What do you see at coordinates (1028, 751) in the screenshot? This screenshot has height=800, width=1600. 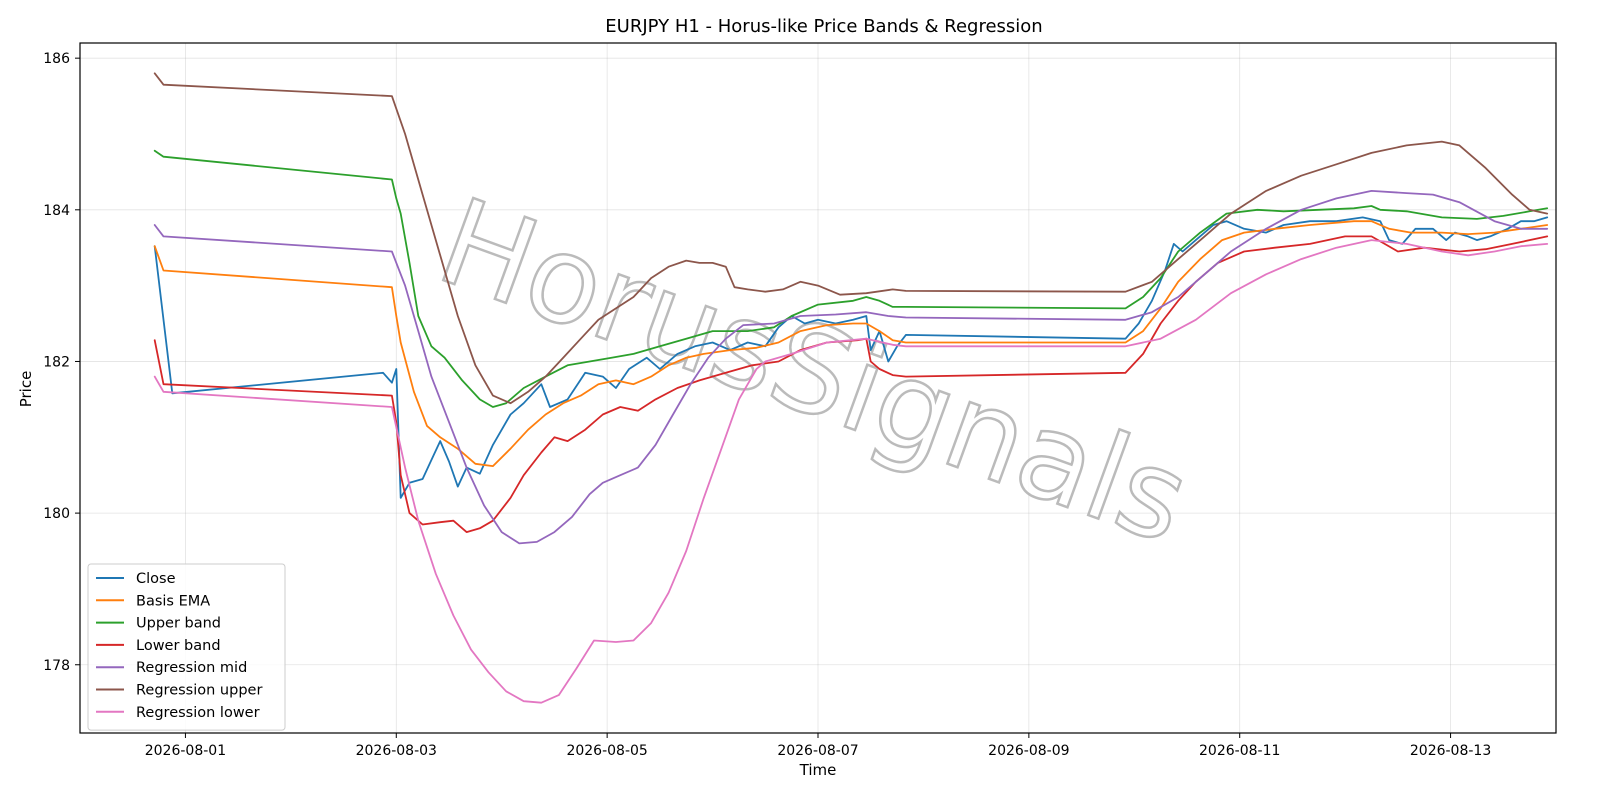 I see `x-tick-label: 2026-08-09` at bounding box center [1028, 751].